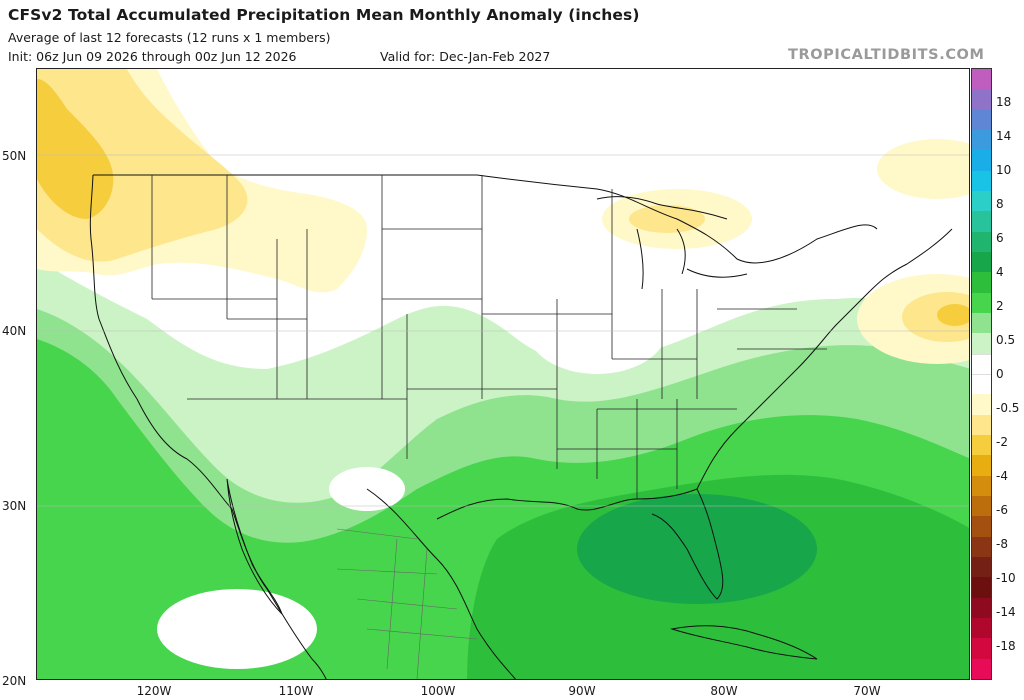 The height and width of the screenshot is (700, 1024). I want to click on neutral-anomaly-central-plains, so click(597, 329).